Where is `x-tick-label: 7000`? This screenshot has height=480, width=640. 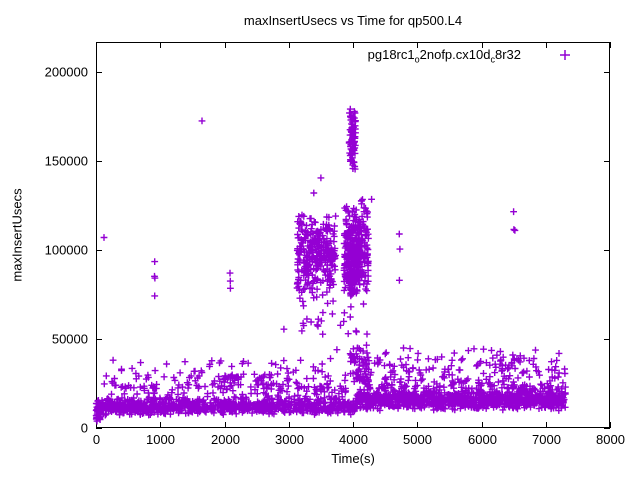 x-tick-label: 7000 is located at coordinates (546, 439).